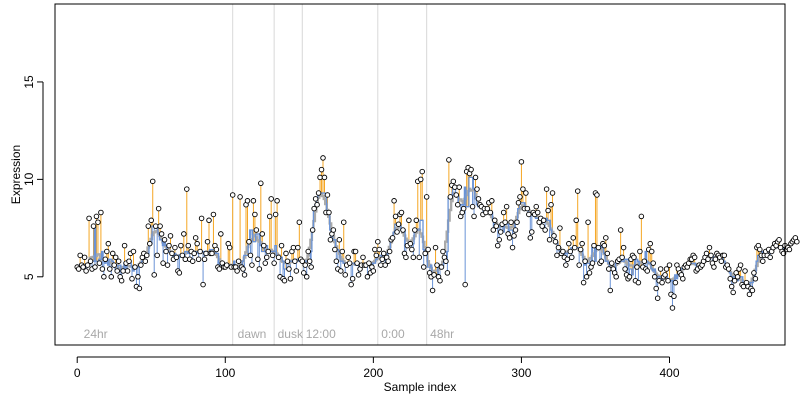 The height and width of the screenshot is (400, 800). I want to click on y-tick-label: 15, so click(29, 82).